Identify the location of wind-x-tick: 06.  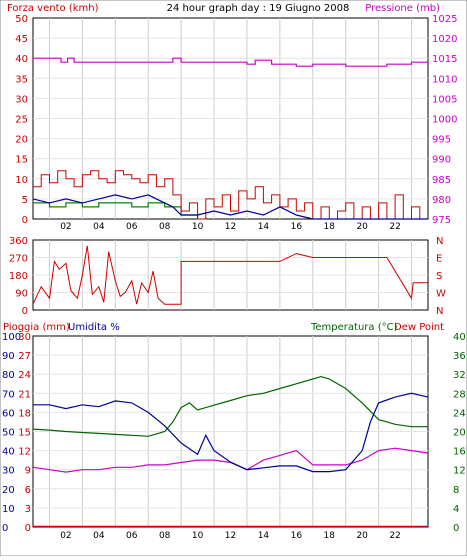
(132, 227).